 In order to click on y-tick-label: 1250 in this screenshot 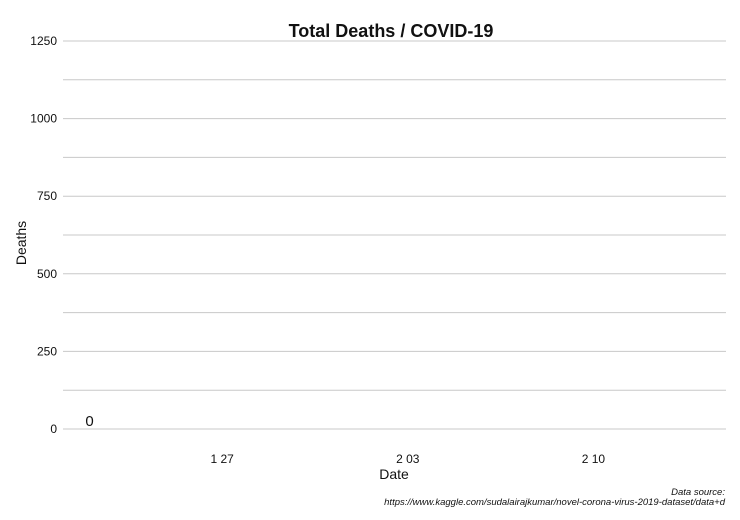, I will do `click(43, 41)`.